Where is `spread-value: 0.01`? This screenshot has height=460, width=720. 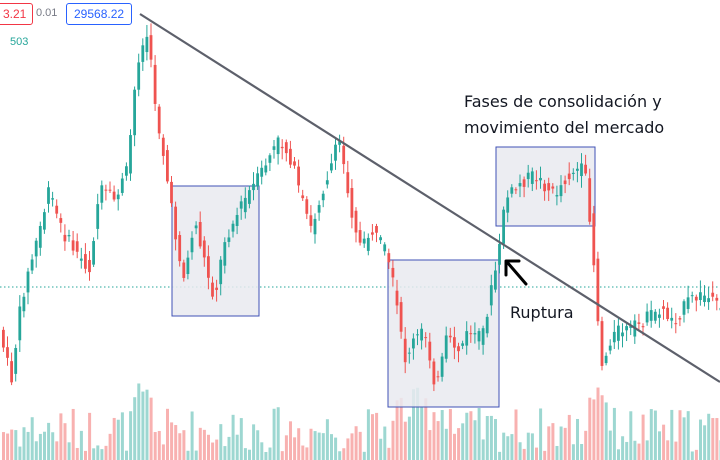 spread-value: 0.01 is located at coordinates (47, 13).